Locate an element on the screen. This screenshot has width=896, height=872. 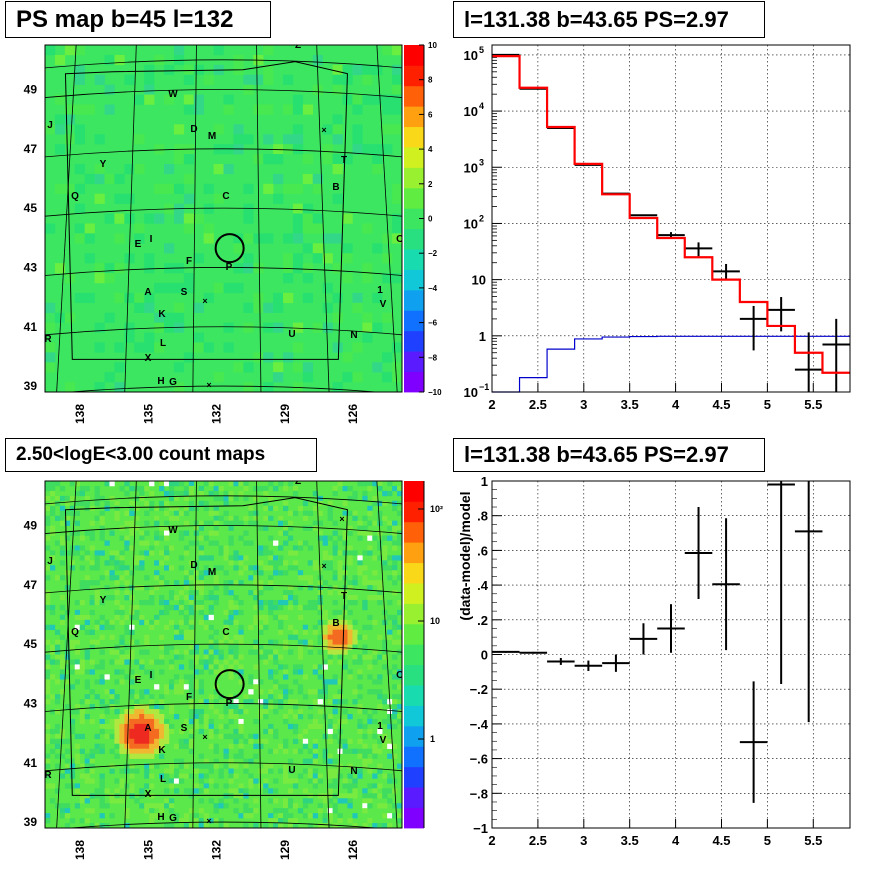
colorbar-tick-label: −2 is located at coordinates (433, 253).